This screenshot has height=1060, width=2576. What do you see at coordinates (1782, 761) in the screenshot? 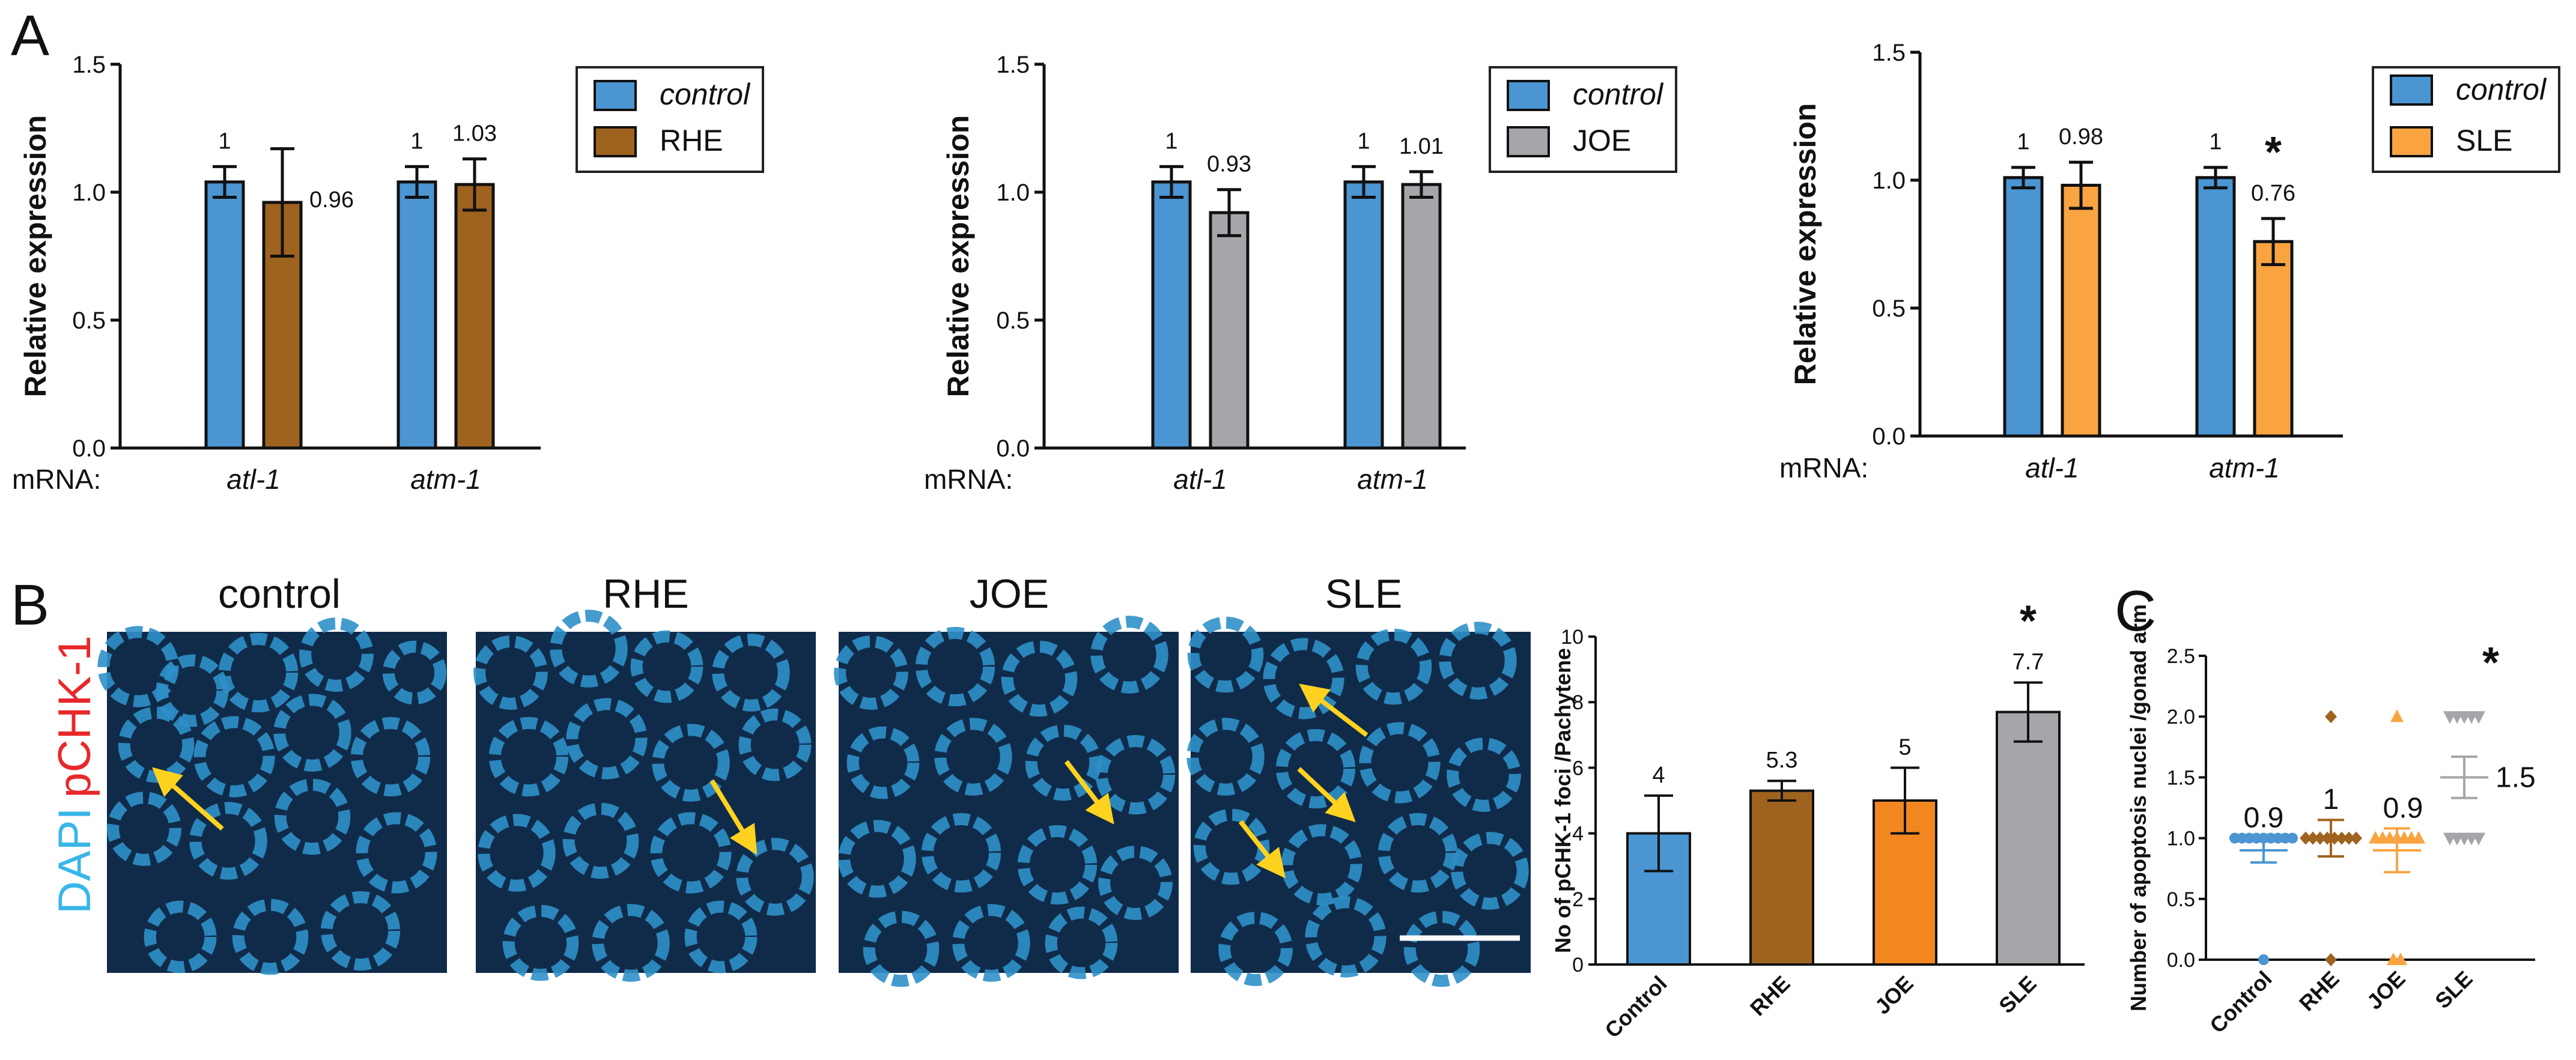
I see `data-label: 5.3` at bounding box center [1782, 761].